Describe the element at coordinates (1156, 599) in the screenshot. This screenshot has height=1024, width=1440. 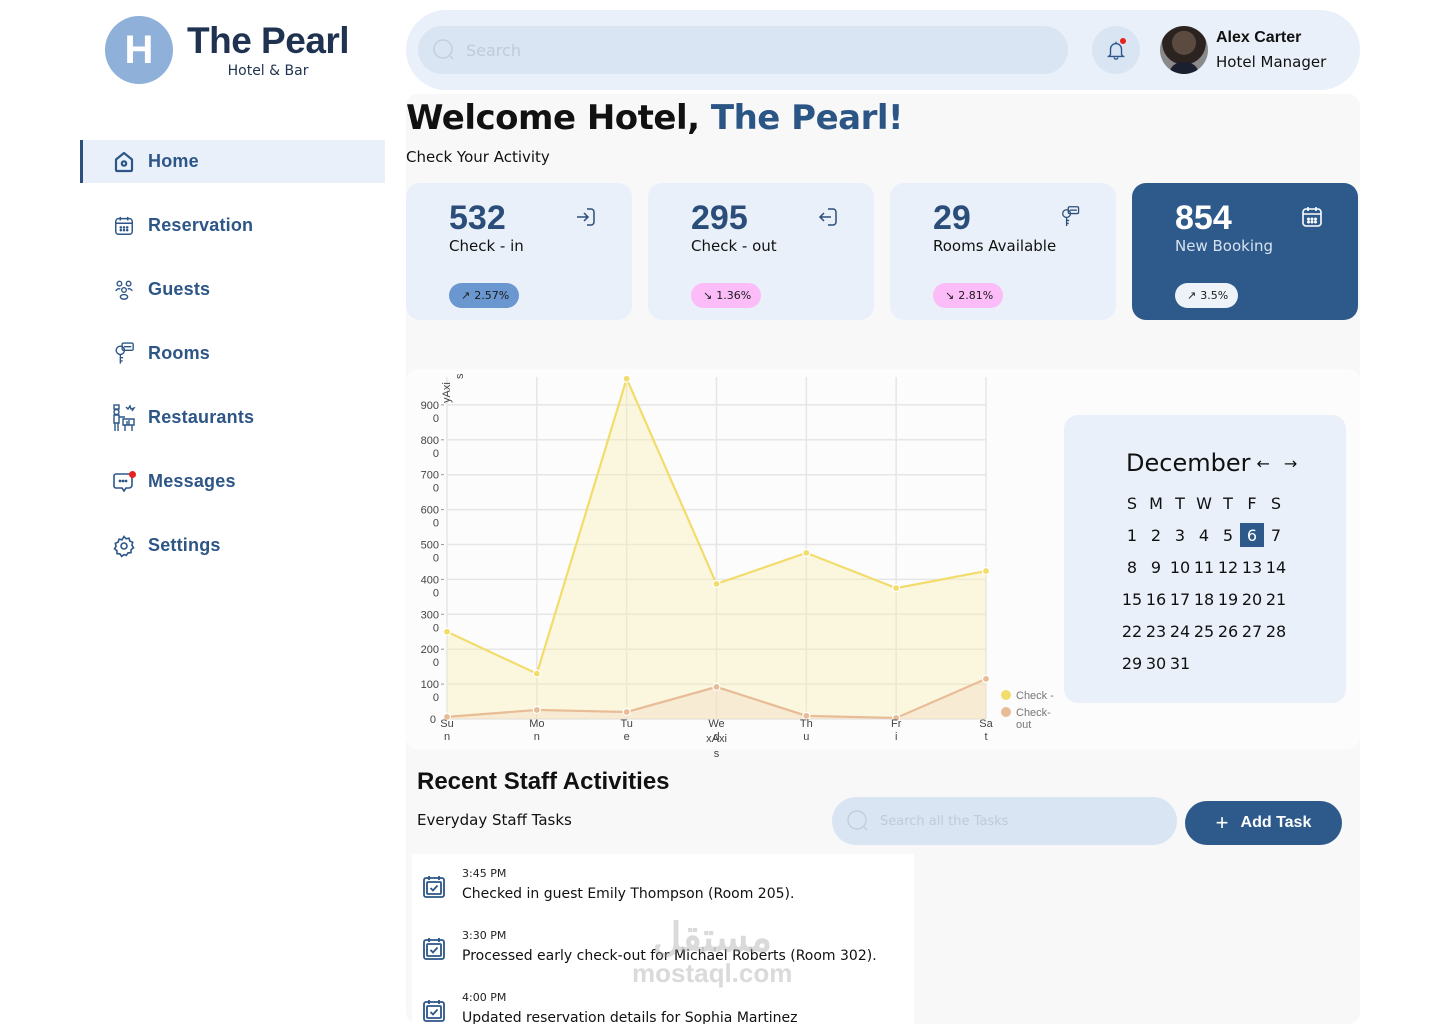
I see `calendar-day: 16` at that location.